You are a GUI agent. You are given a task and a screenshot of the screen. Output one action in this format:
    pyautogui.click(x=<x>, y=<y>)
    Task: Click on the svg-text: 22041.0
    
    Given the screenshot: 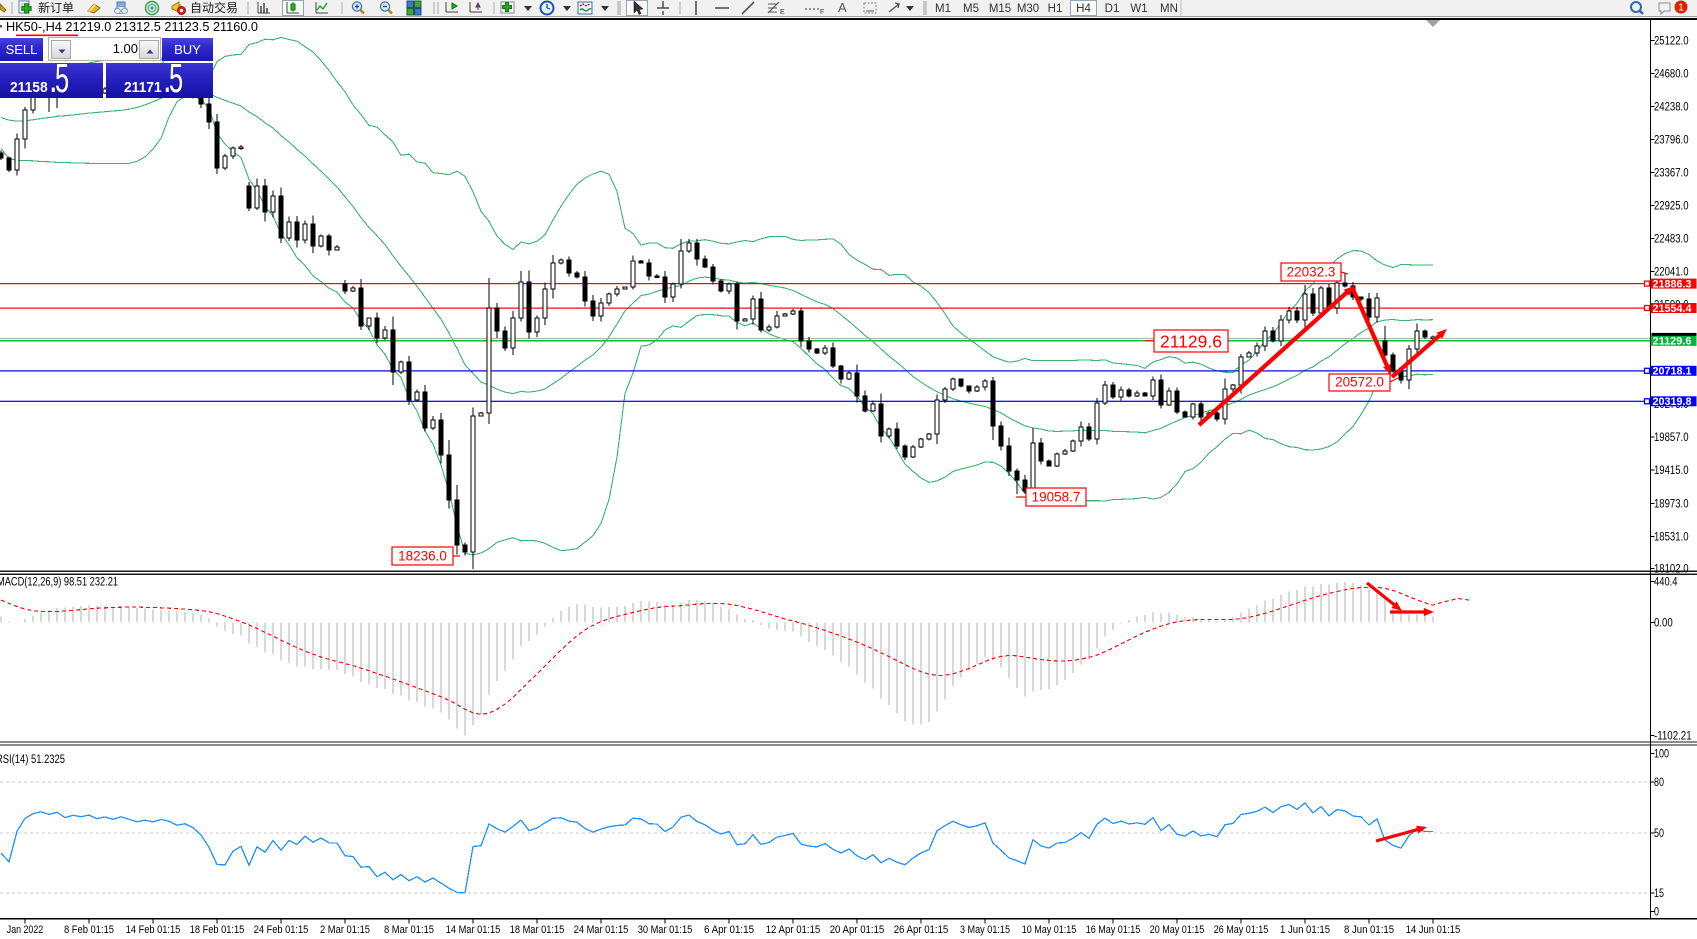 What is the action you would take?
    pyautogui.click(x=1671, y=273)
    